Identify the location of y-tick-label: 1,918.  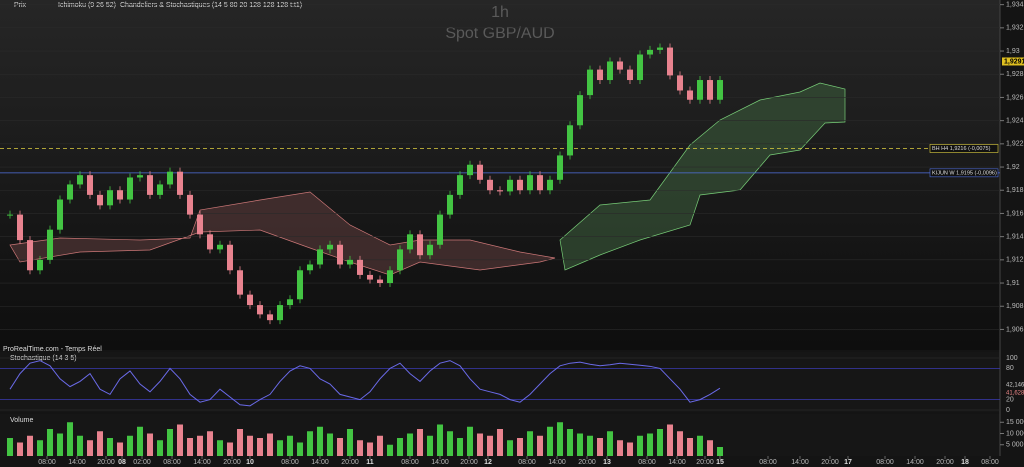
(1015, 190).